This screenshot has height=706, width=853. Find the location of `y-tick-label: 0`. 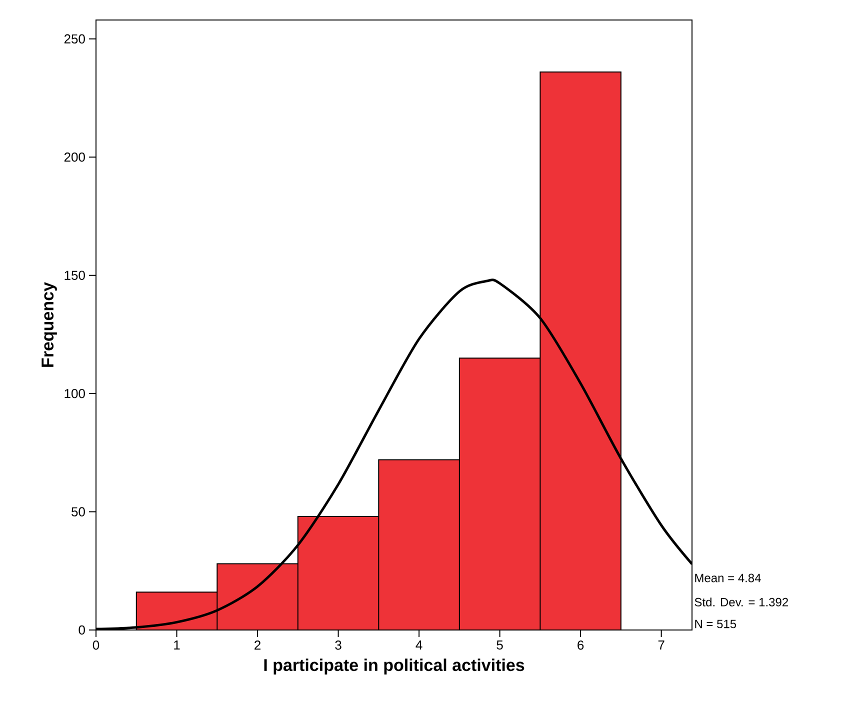

y-tick-label: 0 is located at coordinates (81, 630).